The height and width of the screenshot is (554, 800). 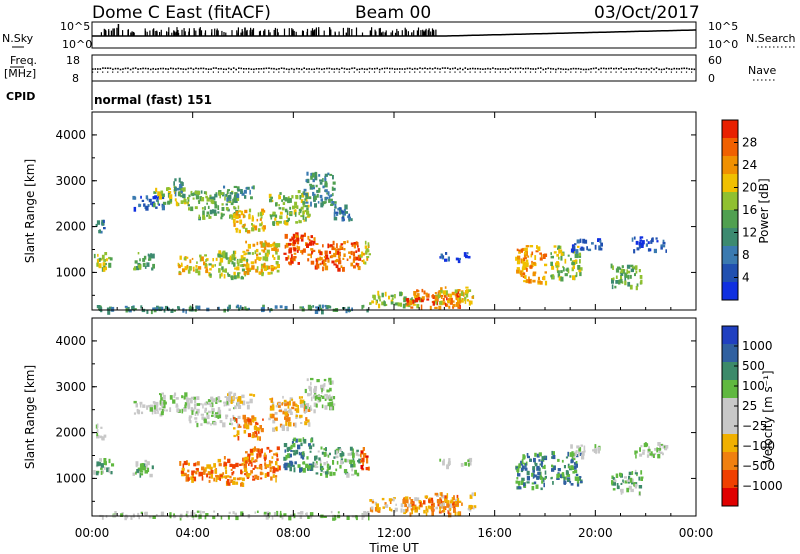 I want to click on cpid-value: normal (fast) 151, so click(x=153, y=100).